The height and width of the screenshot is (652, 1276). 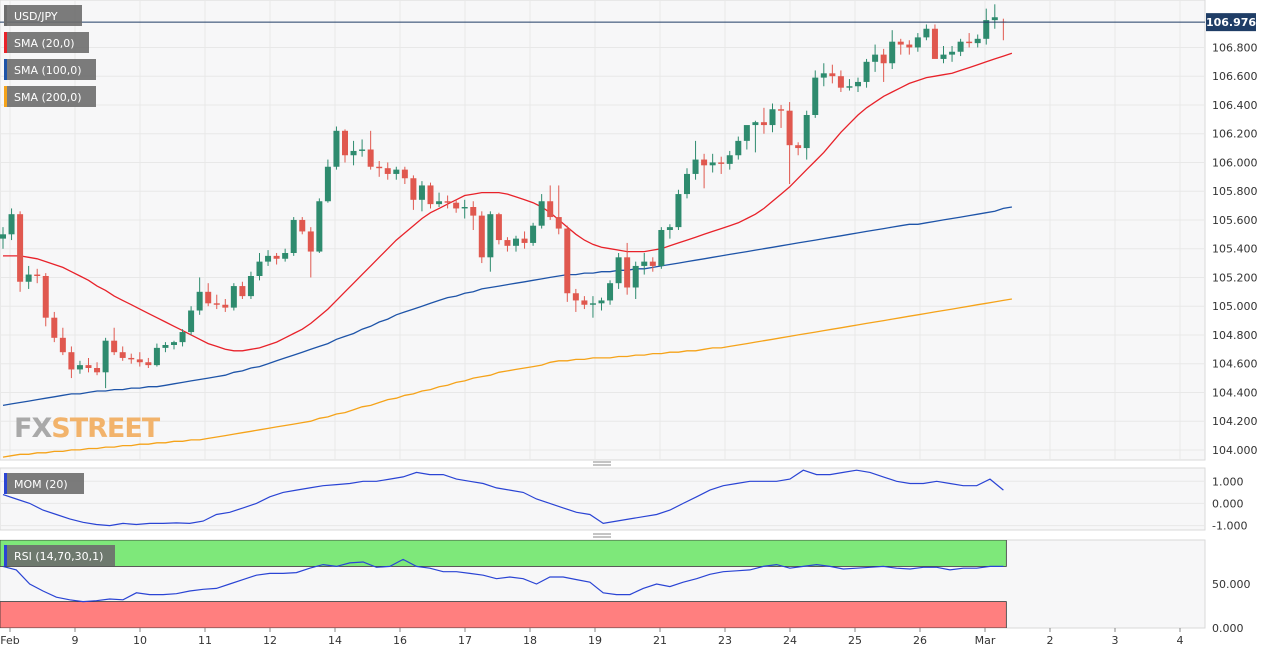 I want to click on current-price-tag, so click(x=1231, y=22).